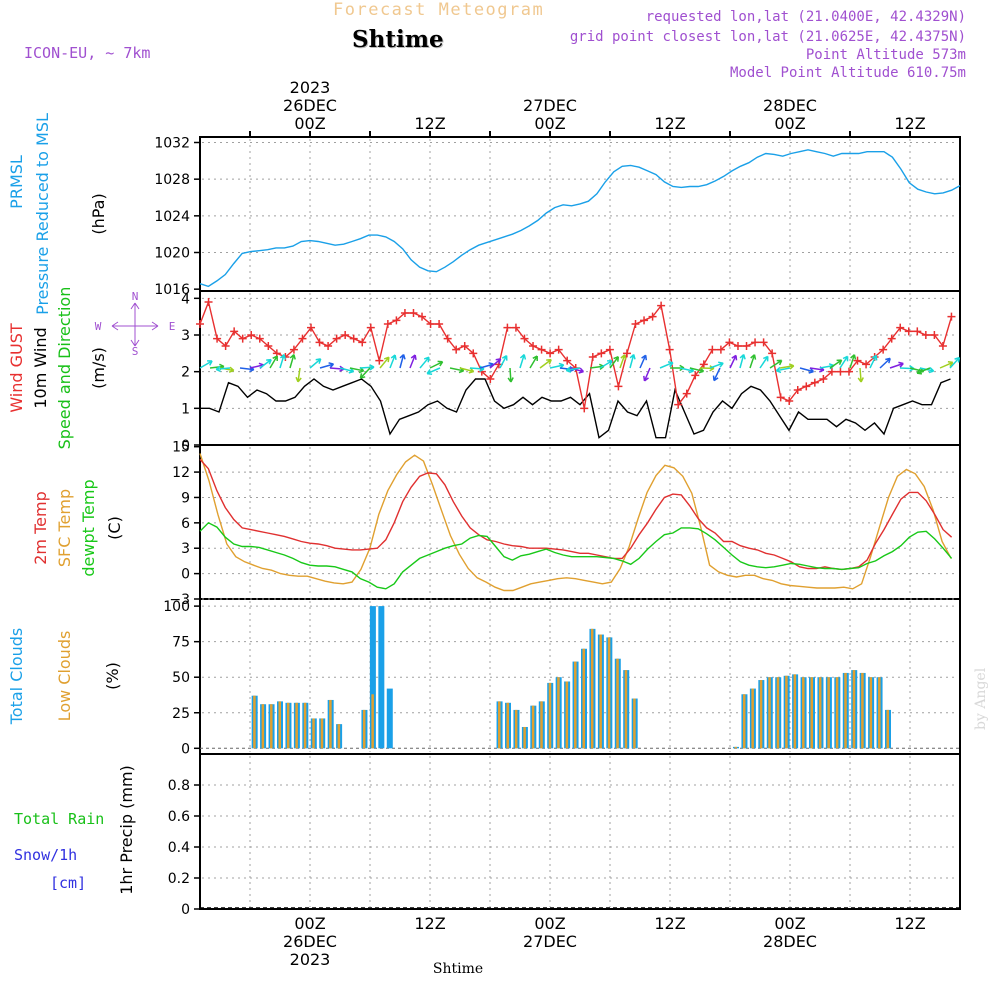 This screenshot has width=1000, height=1000. Describe the element at coordinates (669, 923) in the screenshot. I see `x-bottom-label: 12Z` at that location.